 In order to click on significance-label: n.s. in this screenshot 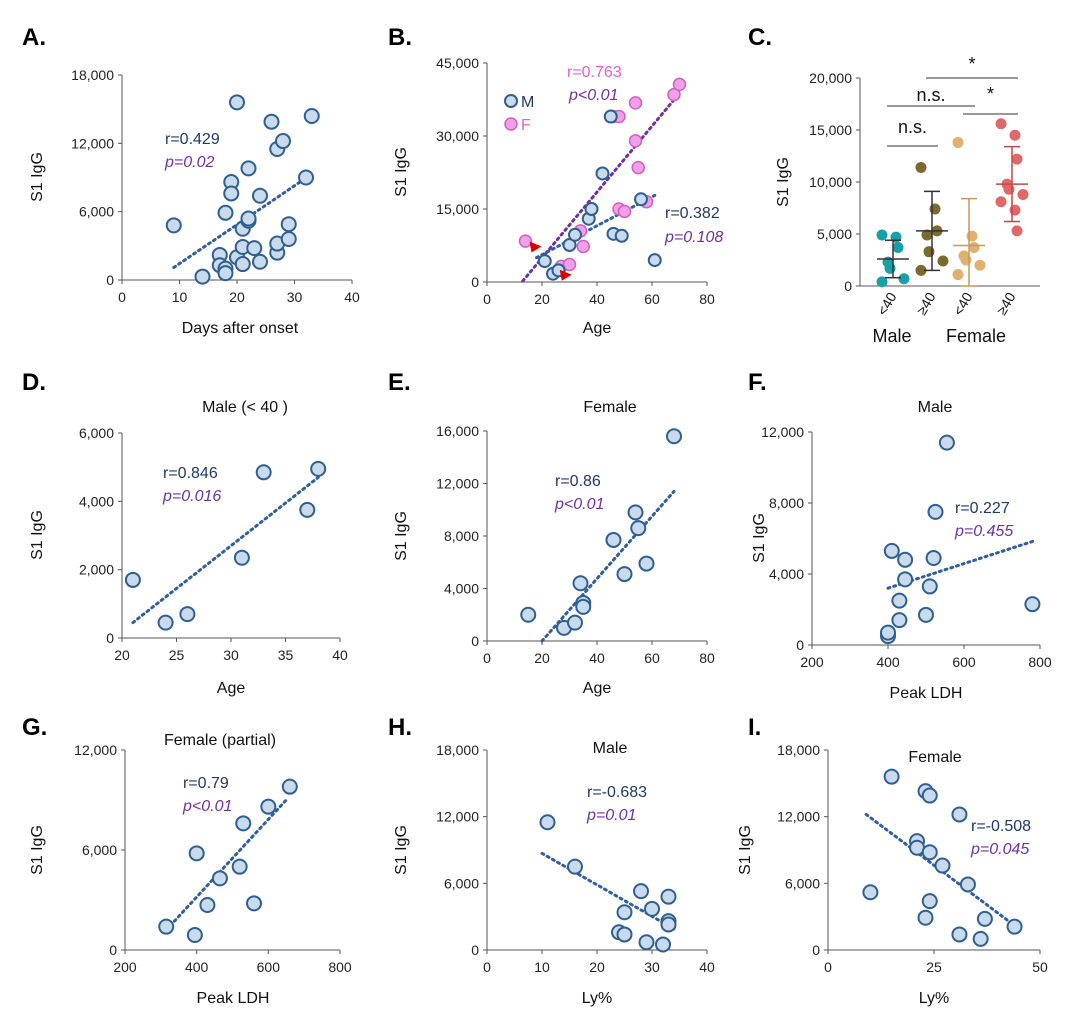, I will do `click(930, 95)`.